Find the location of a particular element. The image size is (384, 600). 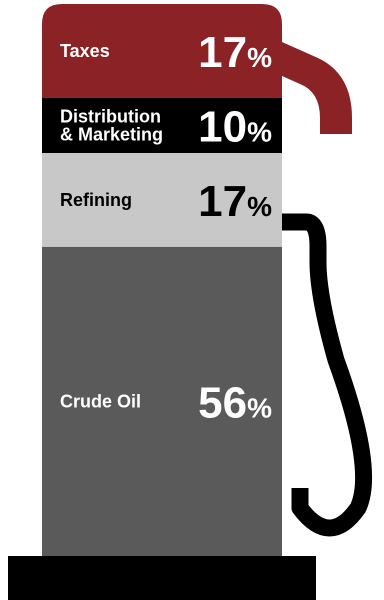

pump-hose-icon is located at coordinates (327, 375).